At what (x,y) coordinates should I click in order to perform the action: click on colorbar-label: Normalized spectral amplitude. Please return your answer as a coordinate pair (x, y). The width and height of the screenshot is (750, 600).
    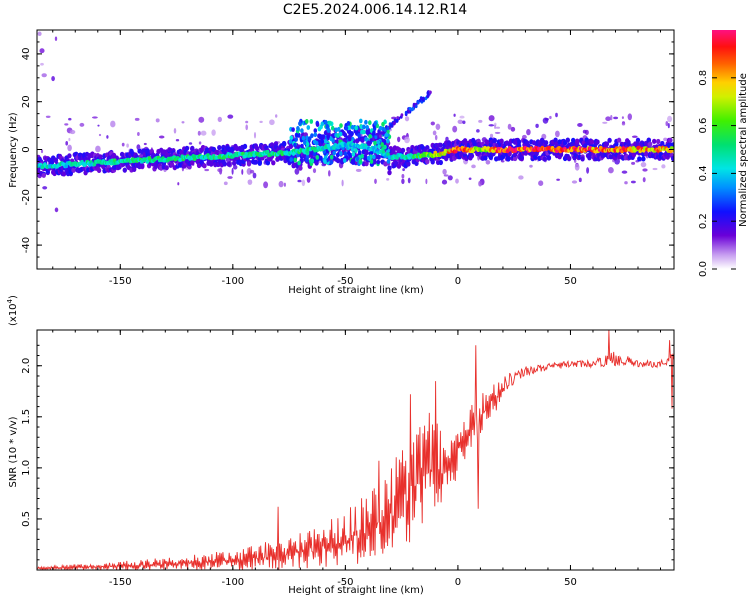
    Looking at the image, I should click on (743, 150).